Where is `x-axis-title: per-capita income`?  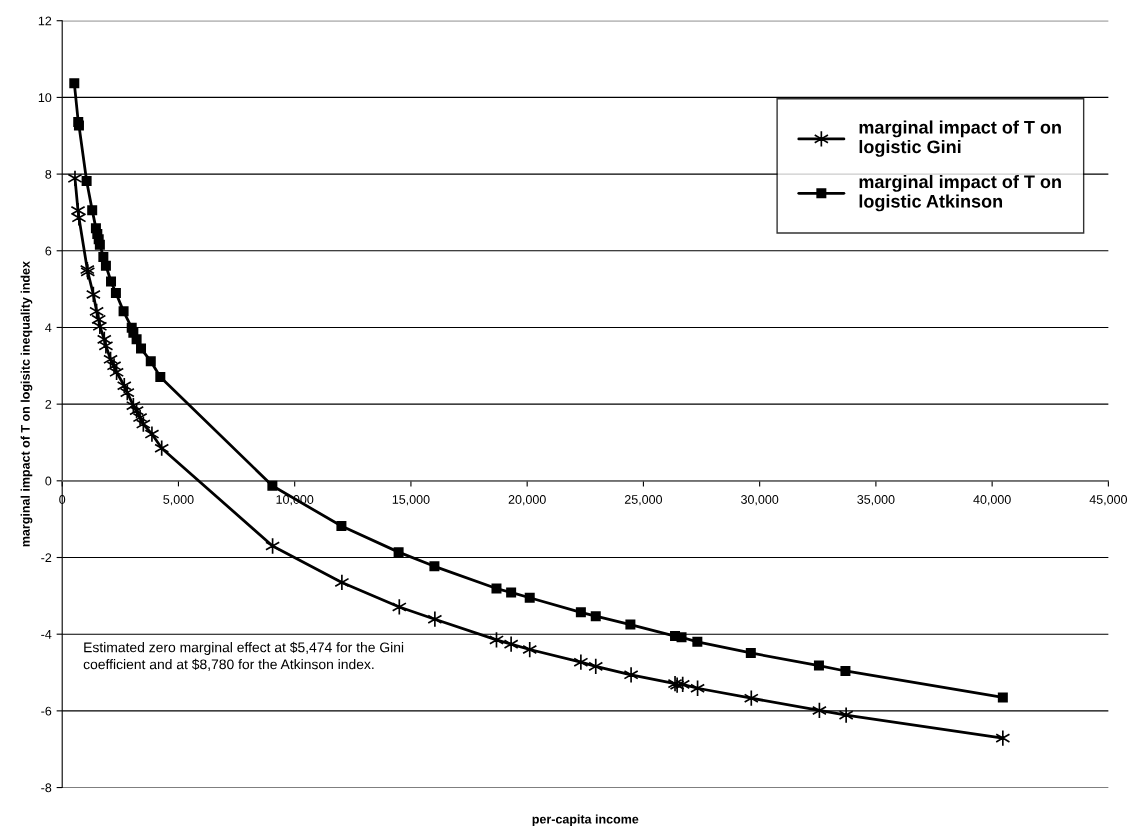 x-axis-title: per-capita income is located at coordinates (585, 820).